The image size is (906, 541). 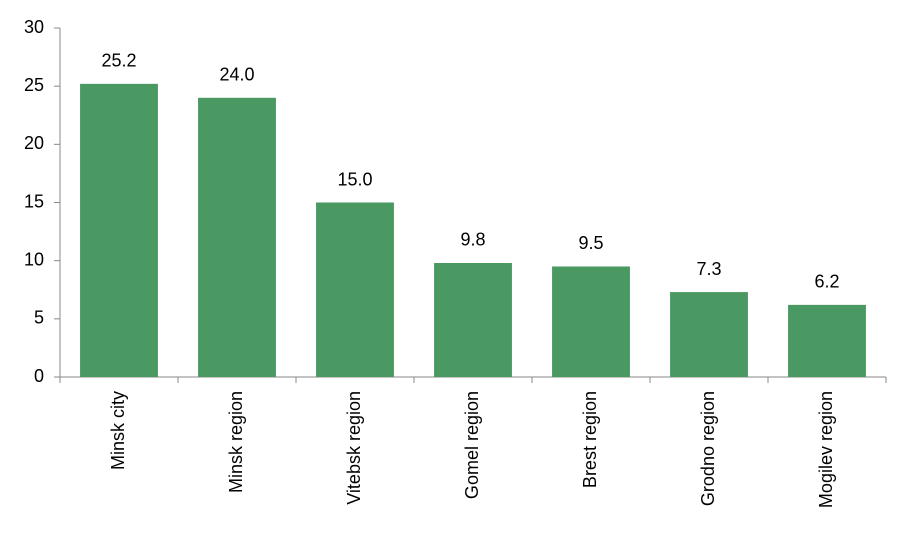 What do you see at coordinates (590, 243) in the screenshot?
I see `value-label: 9.5` at bounding box center [590, 243].